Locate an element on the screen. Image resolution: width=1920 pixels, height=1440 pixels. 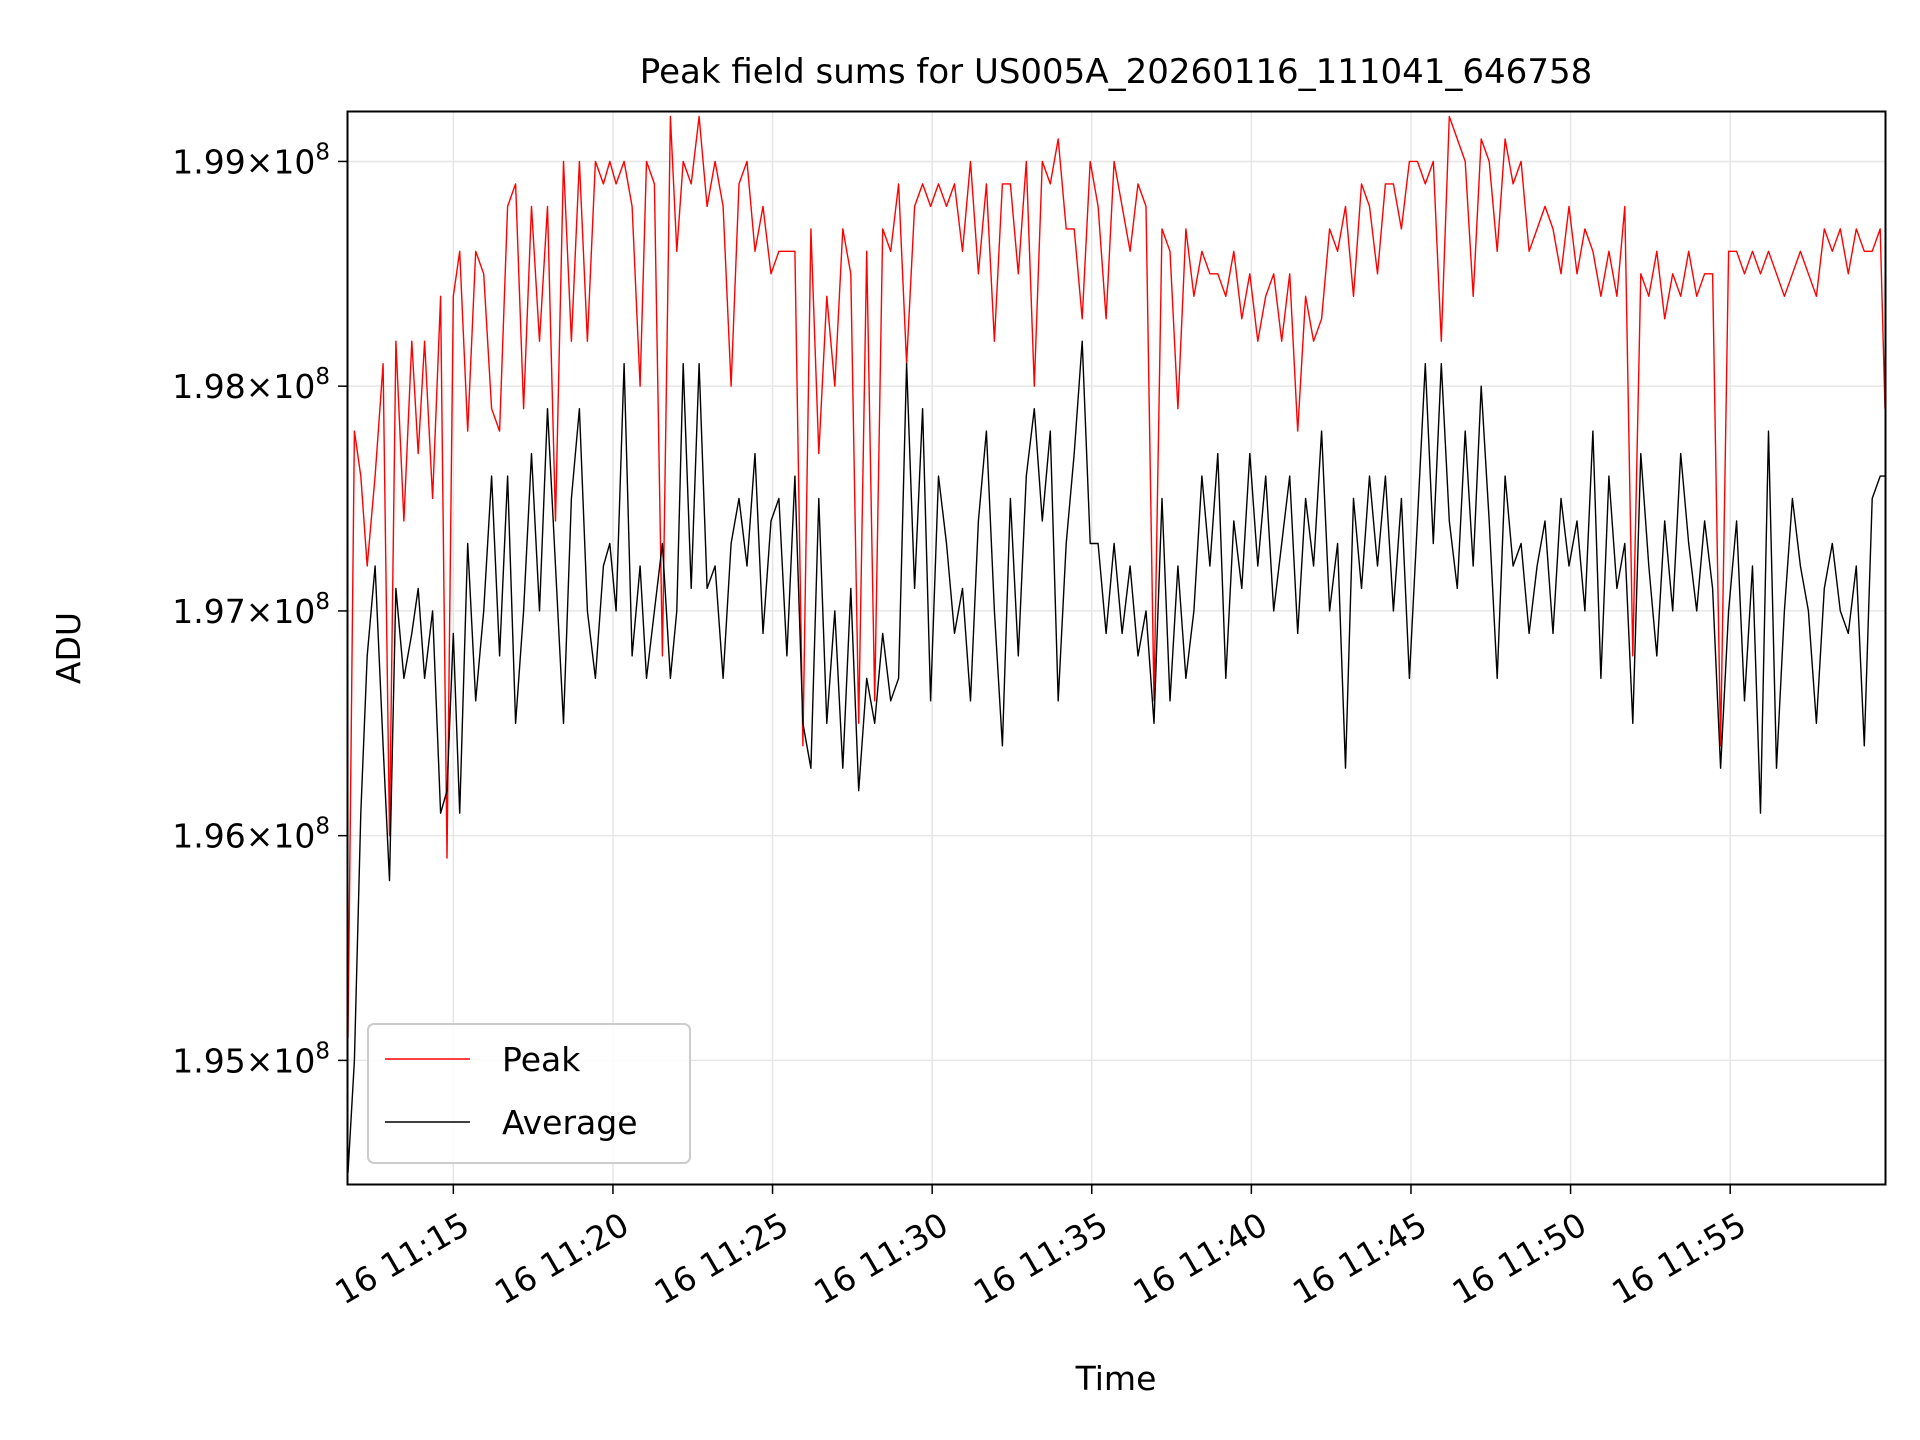
y-tick-label: 1.95×108 is located at coordinates (251, 1059).